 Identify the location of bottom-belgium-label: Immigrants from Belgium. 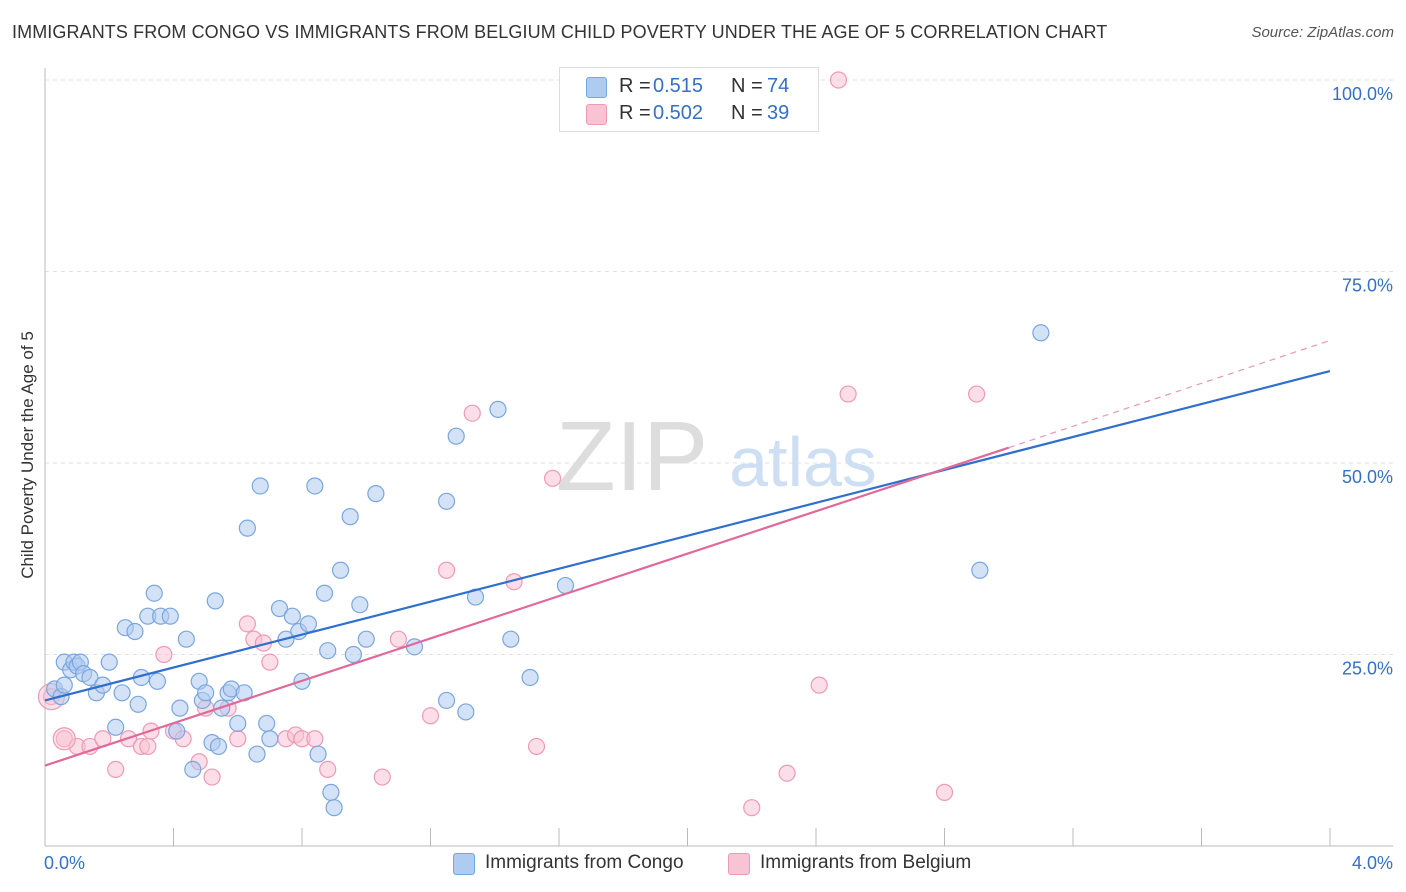
(866, 862).